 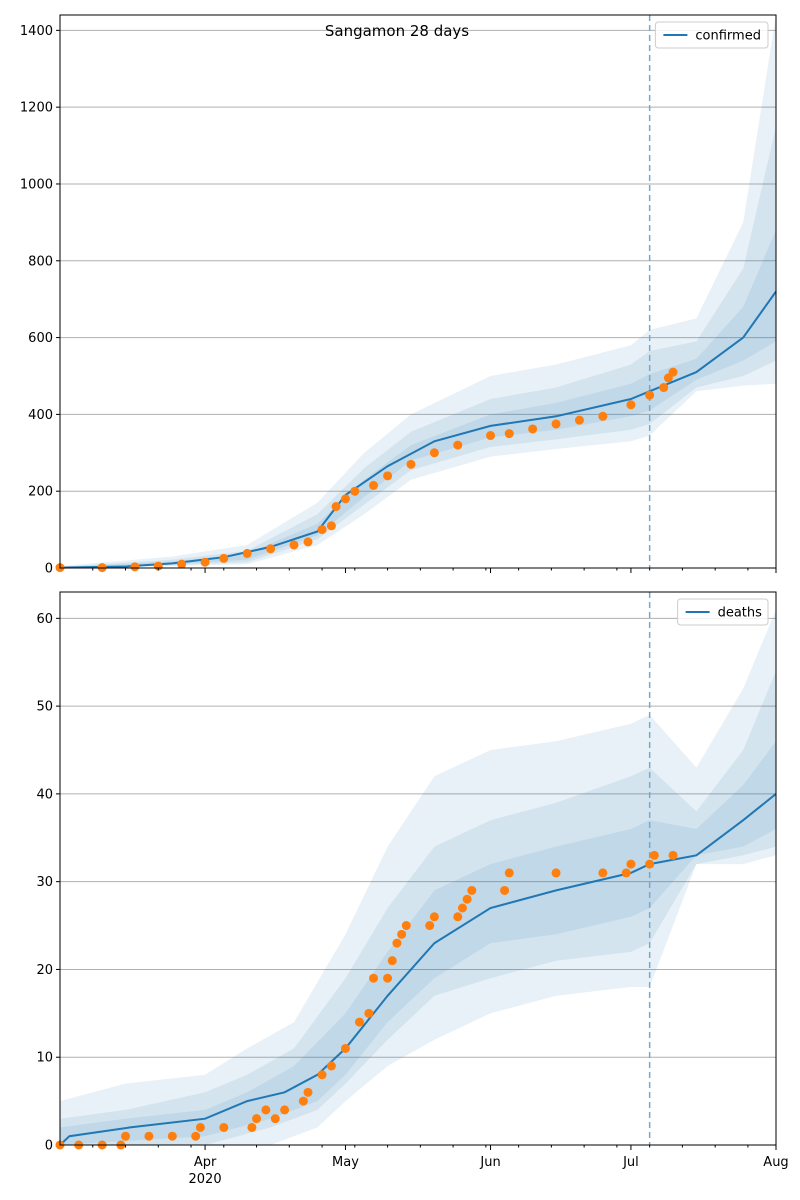 I want to click on y-tick-label: 600, so click(x=40, y=338).